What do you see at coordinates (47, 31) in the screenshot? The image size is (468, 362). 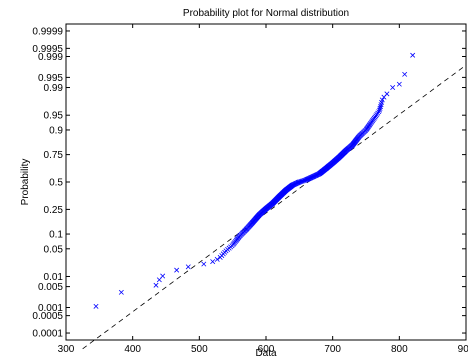 I see `y-tick-label: 0.9999` at bounding box center [47, 31].